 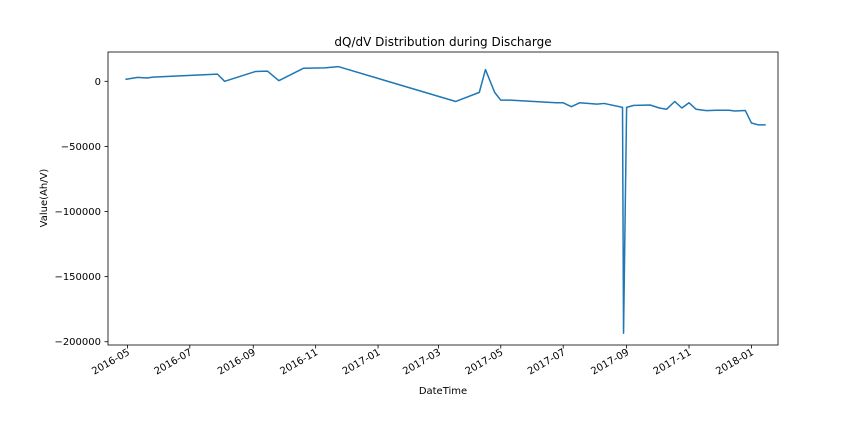 What do you see at coordinates (442, 42) in the screenshot?
I see `chart-title: dQ/dV Distribution during Discharge` at bounding box center [442, 42].